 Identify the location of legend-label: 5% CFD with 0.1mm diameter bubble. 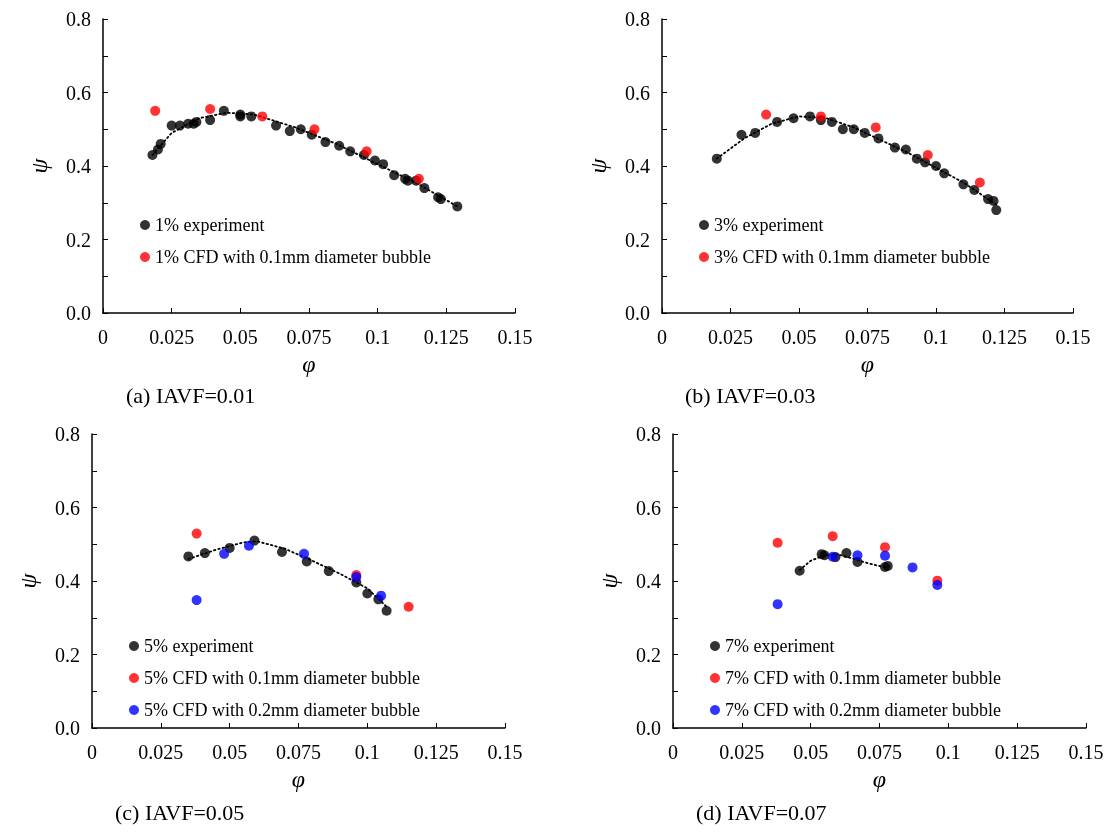
(282, 678).